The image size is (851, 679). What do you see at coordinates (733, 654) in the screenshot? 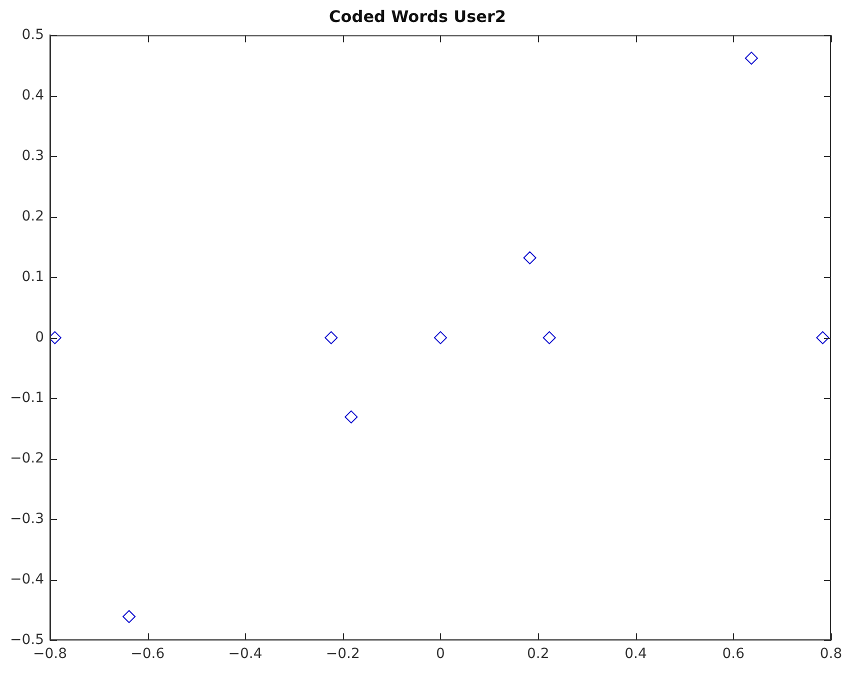
I see `x-tick-label: 0.6` at bounding box center [733, 654].